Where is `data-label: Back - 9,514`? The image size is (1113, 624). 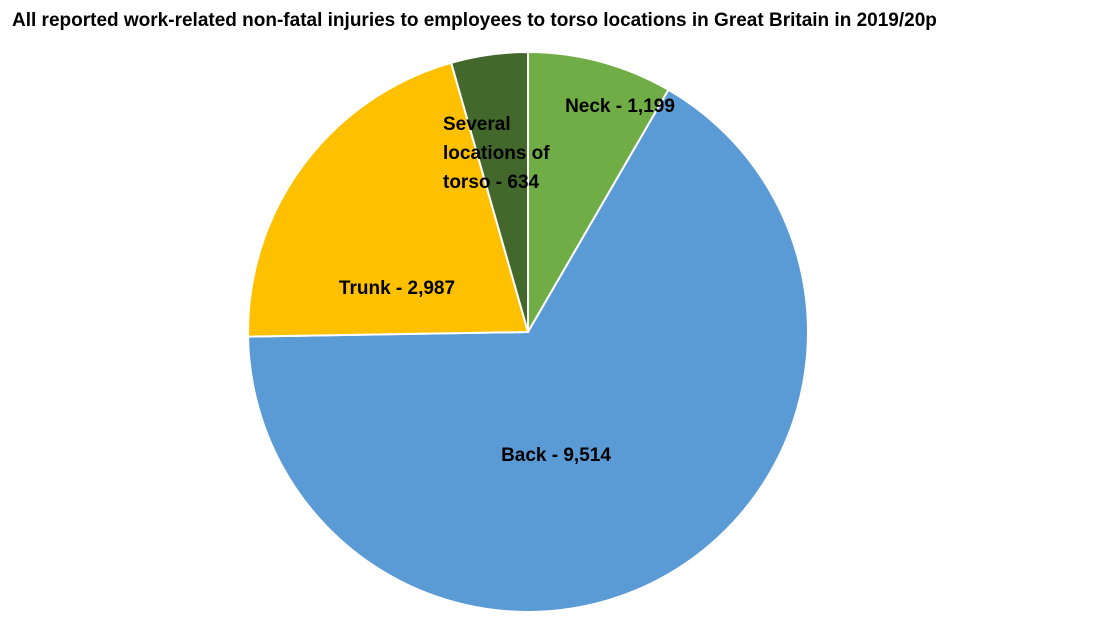
data-label: Back - 9,514 is located at coordinates (556, 455).